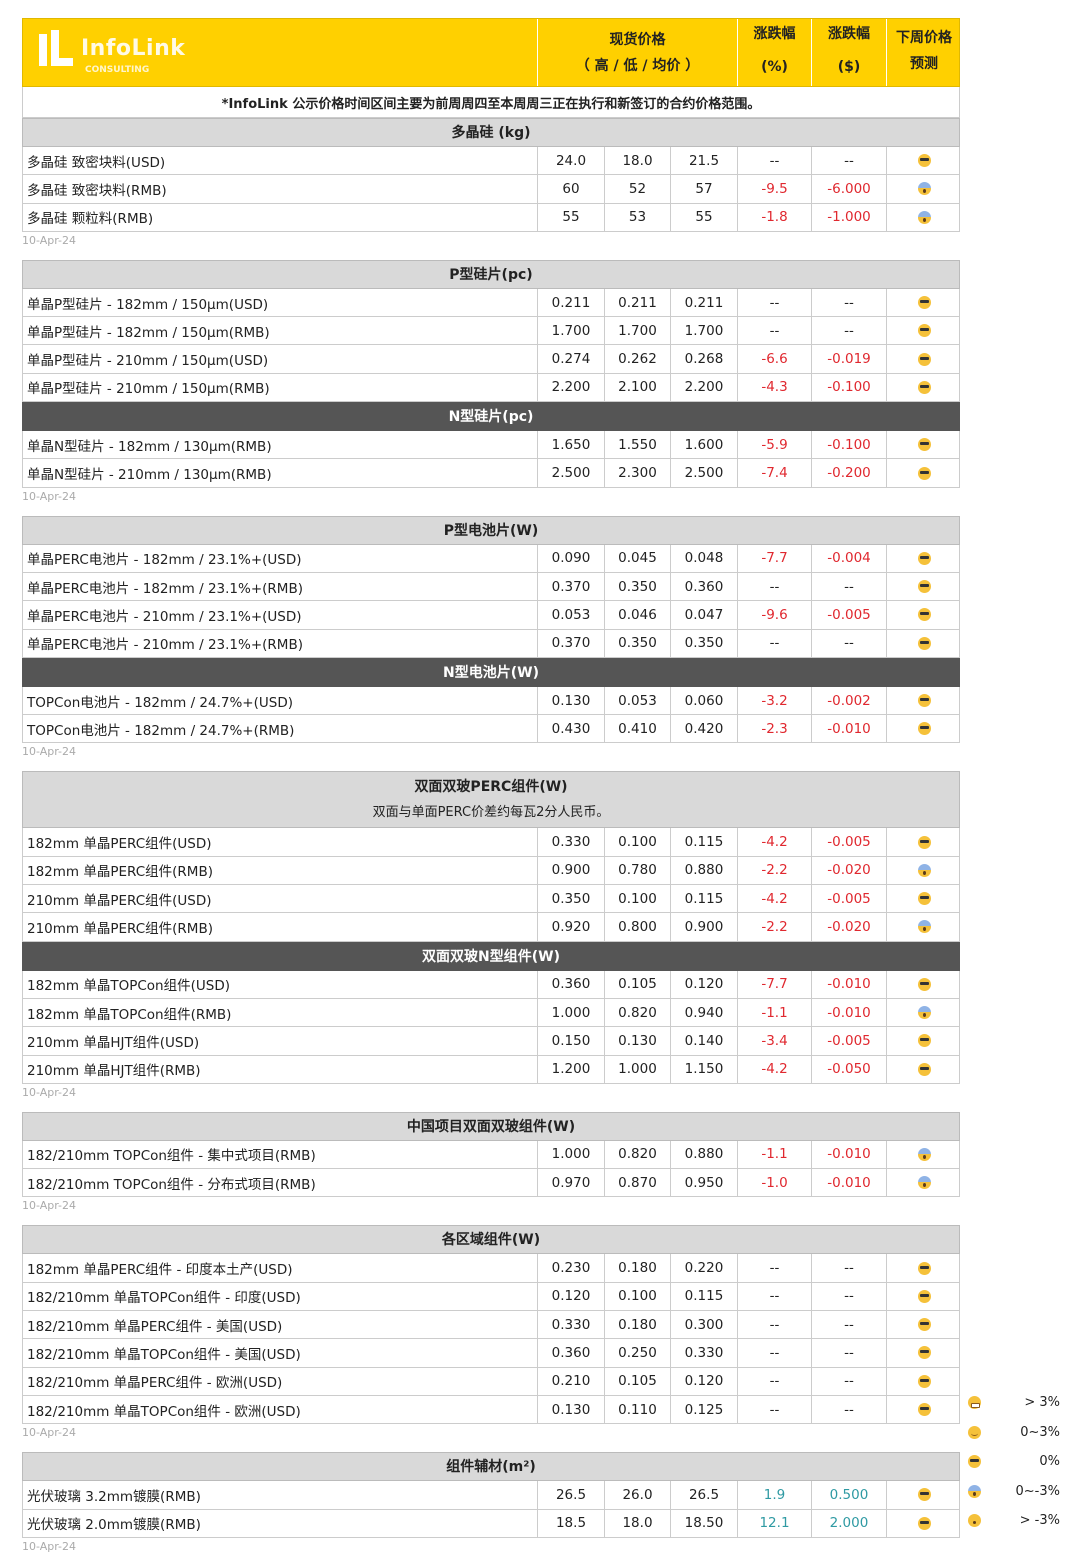 This screenshot has height=1566, width=1080. Describe the element at coordinates (848, 842) in the screenshot. I see `change-abs: -0.005` at that location.